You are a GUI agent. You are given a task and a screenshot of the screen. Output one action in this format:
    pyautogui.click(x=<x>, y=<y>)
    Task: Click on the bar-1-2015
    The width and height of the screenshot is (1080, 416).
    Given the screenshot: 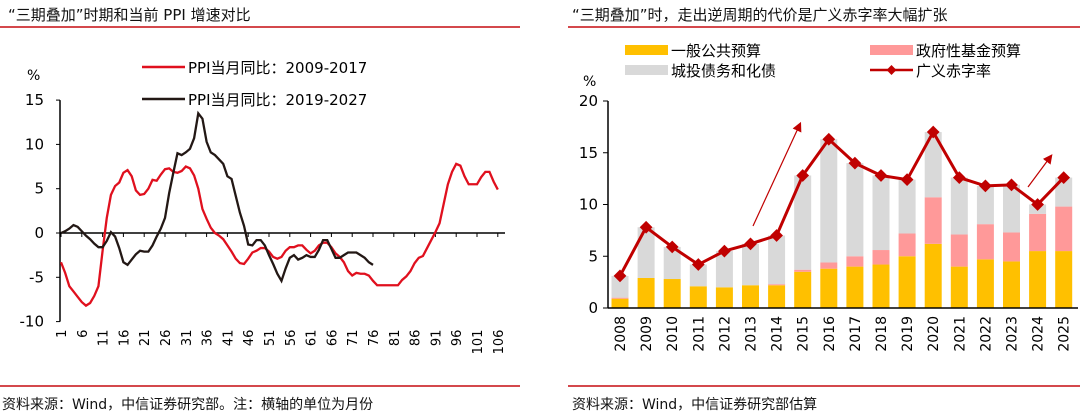 What is the action you would take?
    pyautogui.click(x=803, y=289)
    